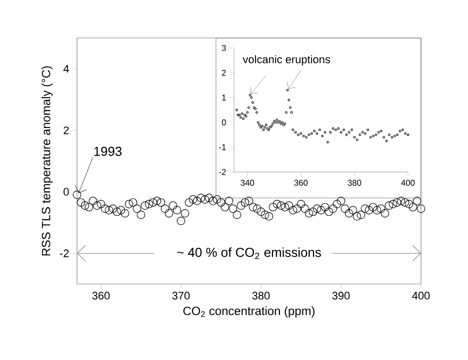 The image size is (468, 360). Describe the element at coordinates (224, 48) in the screenshot. I see `y-tick-label: 3` at that location.